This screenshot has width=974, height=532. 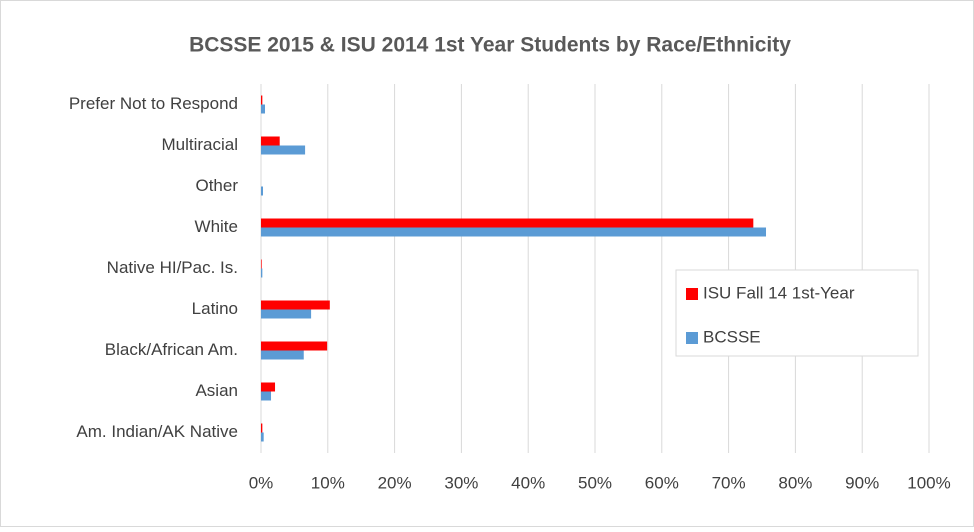 I want to click on x-tick-label: 50%, so click(x=595, y=482).